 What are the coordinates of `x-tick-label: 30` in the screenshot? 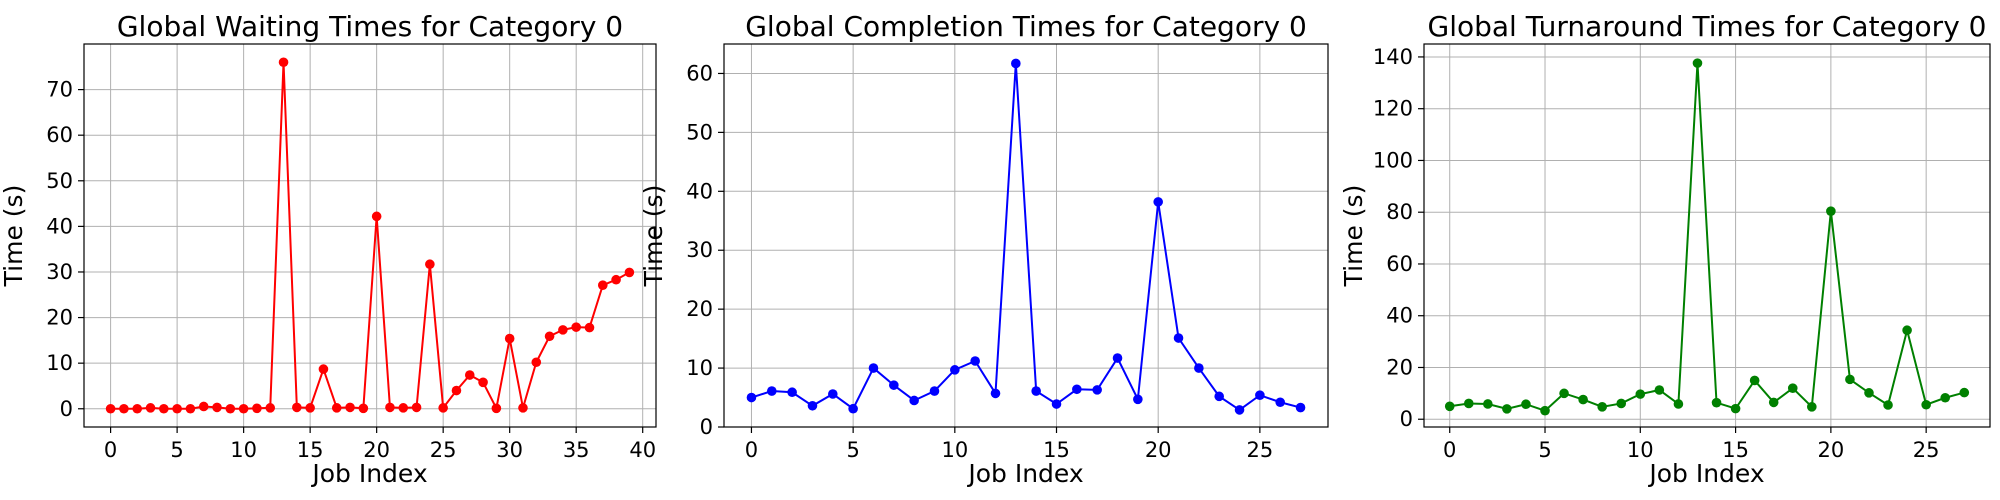 It's located at (509, 450).